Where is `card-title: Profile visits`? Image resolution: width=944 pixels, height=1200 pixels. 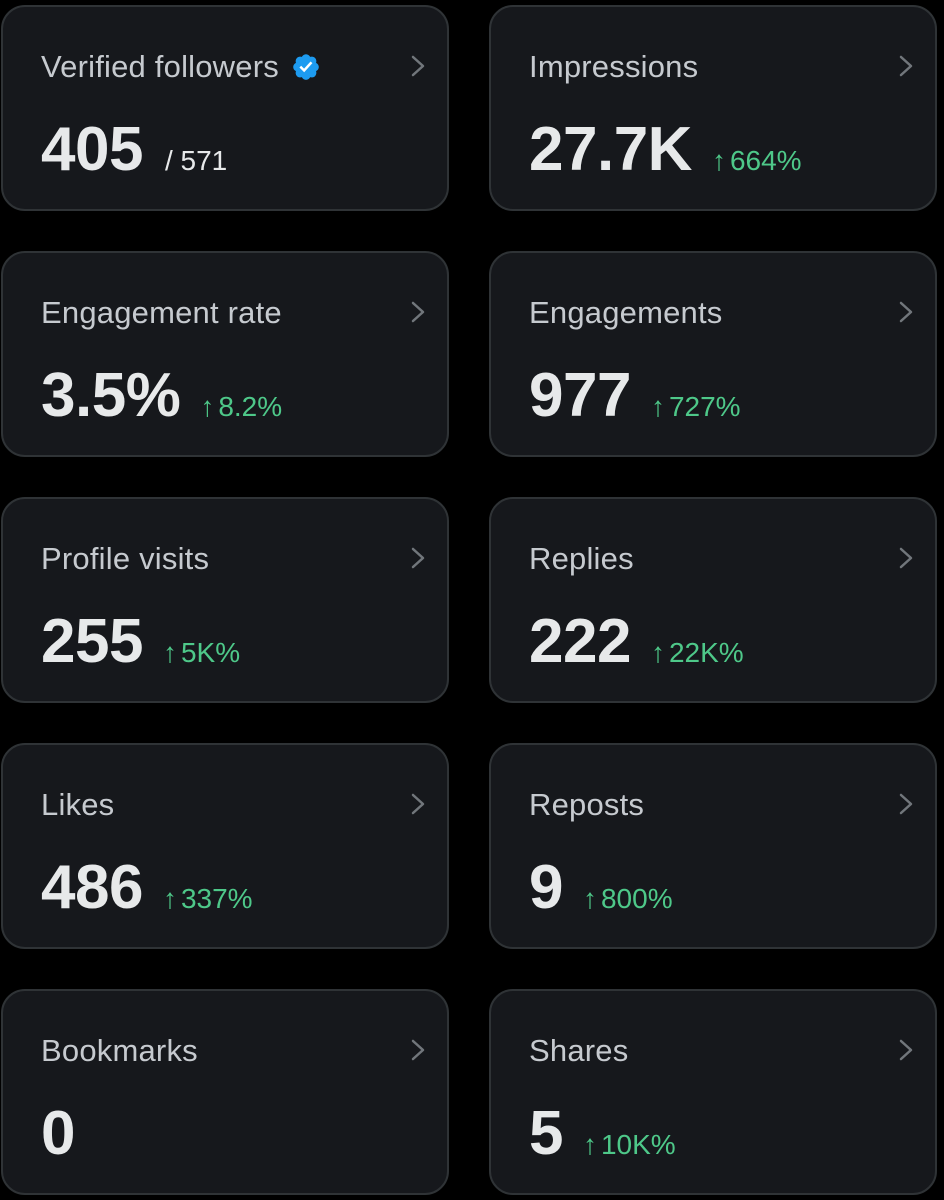
card-title: Profile visits is located at coordinates (125, 559).